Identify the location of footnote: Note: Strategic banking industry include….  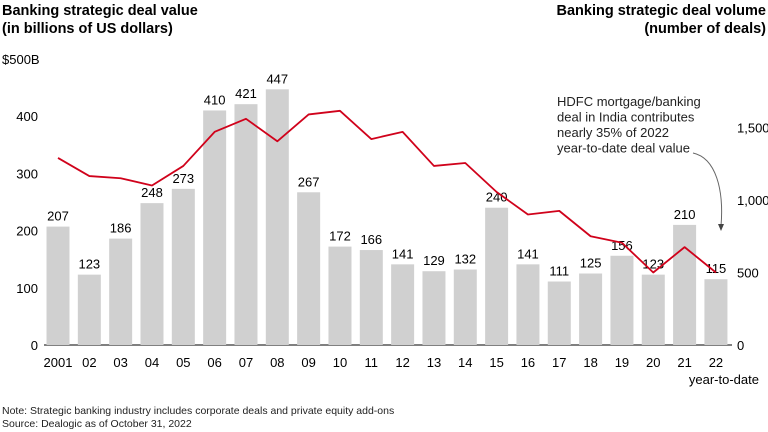
(198, 411).